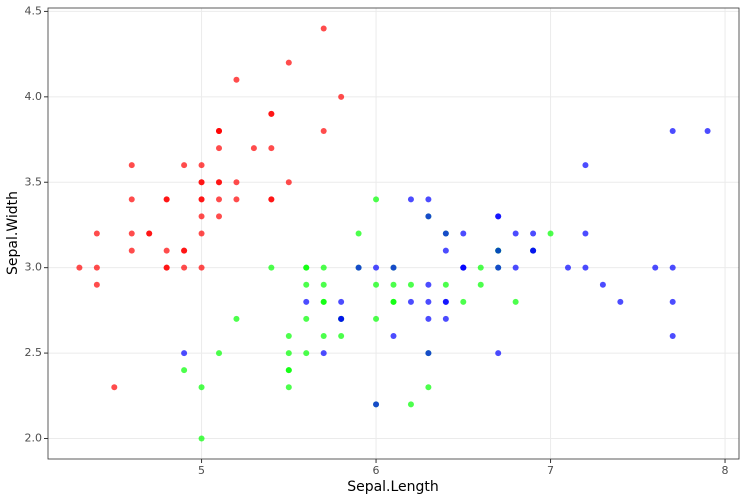 This screenshot has width=746, height=502. What do you see at coordinates (393, 487) in the screenshot?
I see `x-axis-title: Sepal.Length` at bounding box center [393, 487].